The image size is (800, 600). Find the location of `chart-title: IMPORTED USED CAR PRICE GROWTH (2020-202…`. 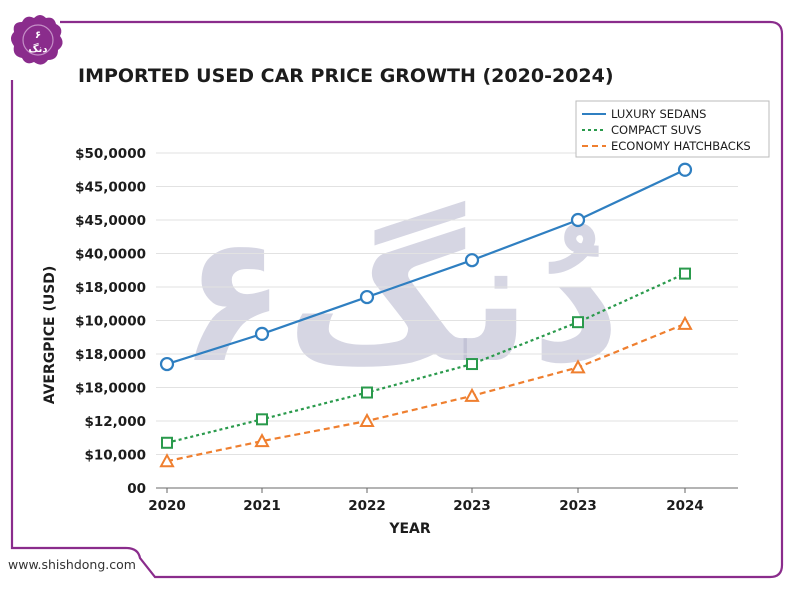

chart-title: IMPORTED USED CAR PRICE GROWTH (2020-202… is located at coordinates (346, 76).